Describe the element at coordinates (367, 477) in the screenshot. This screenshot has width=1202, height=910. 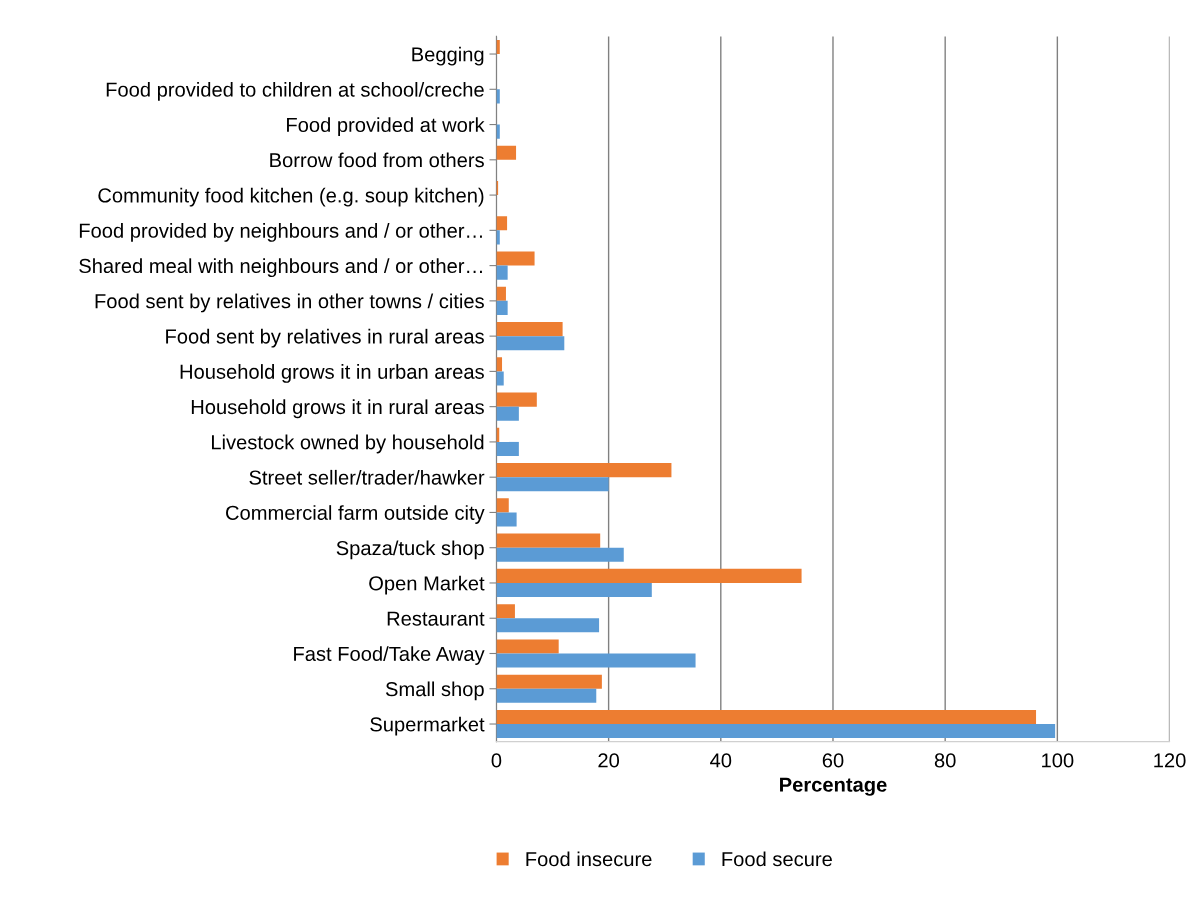
I see `y-tick-label: Street seller/trader/hawker` at that location.